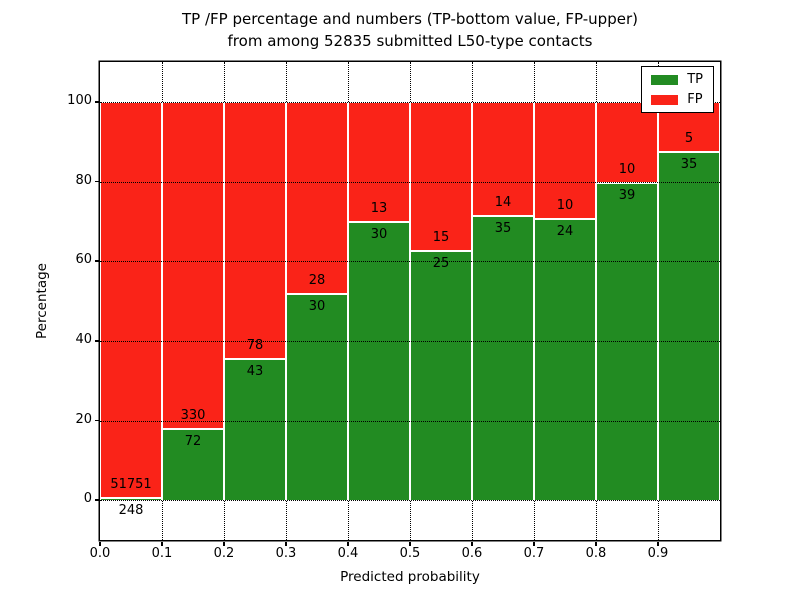  Describe the element at coordinates (472, 553) in the screenshot. I see `x-tick-label: 0.6` at that location.